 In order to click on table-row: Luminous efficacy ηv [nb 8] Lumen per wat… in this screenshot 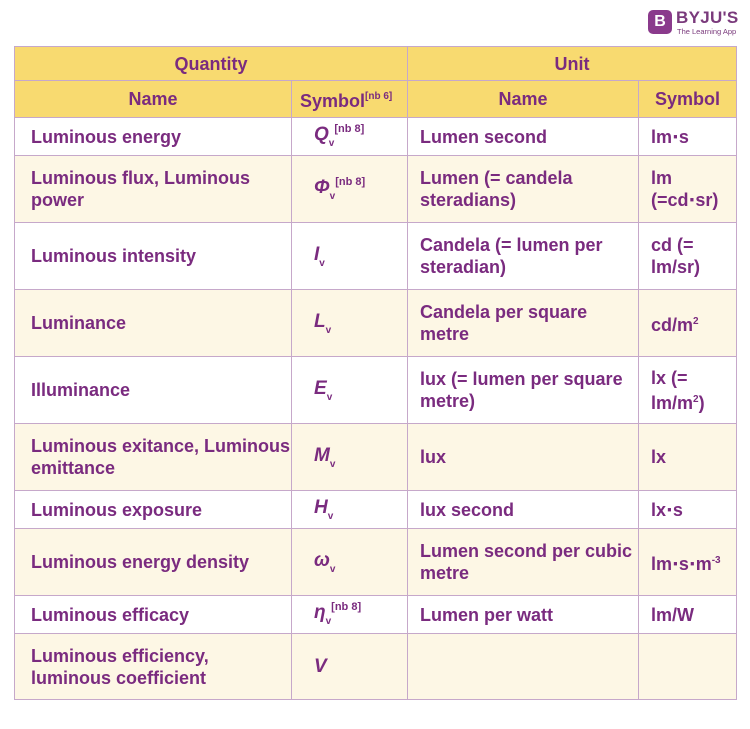, I will do `click(376, 614)`.